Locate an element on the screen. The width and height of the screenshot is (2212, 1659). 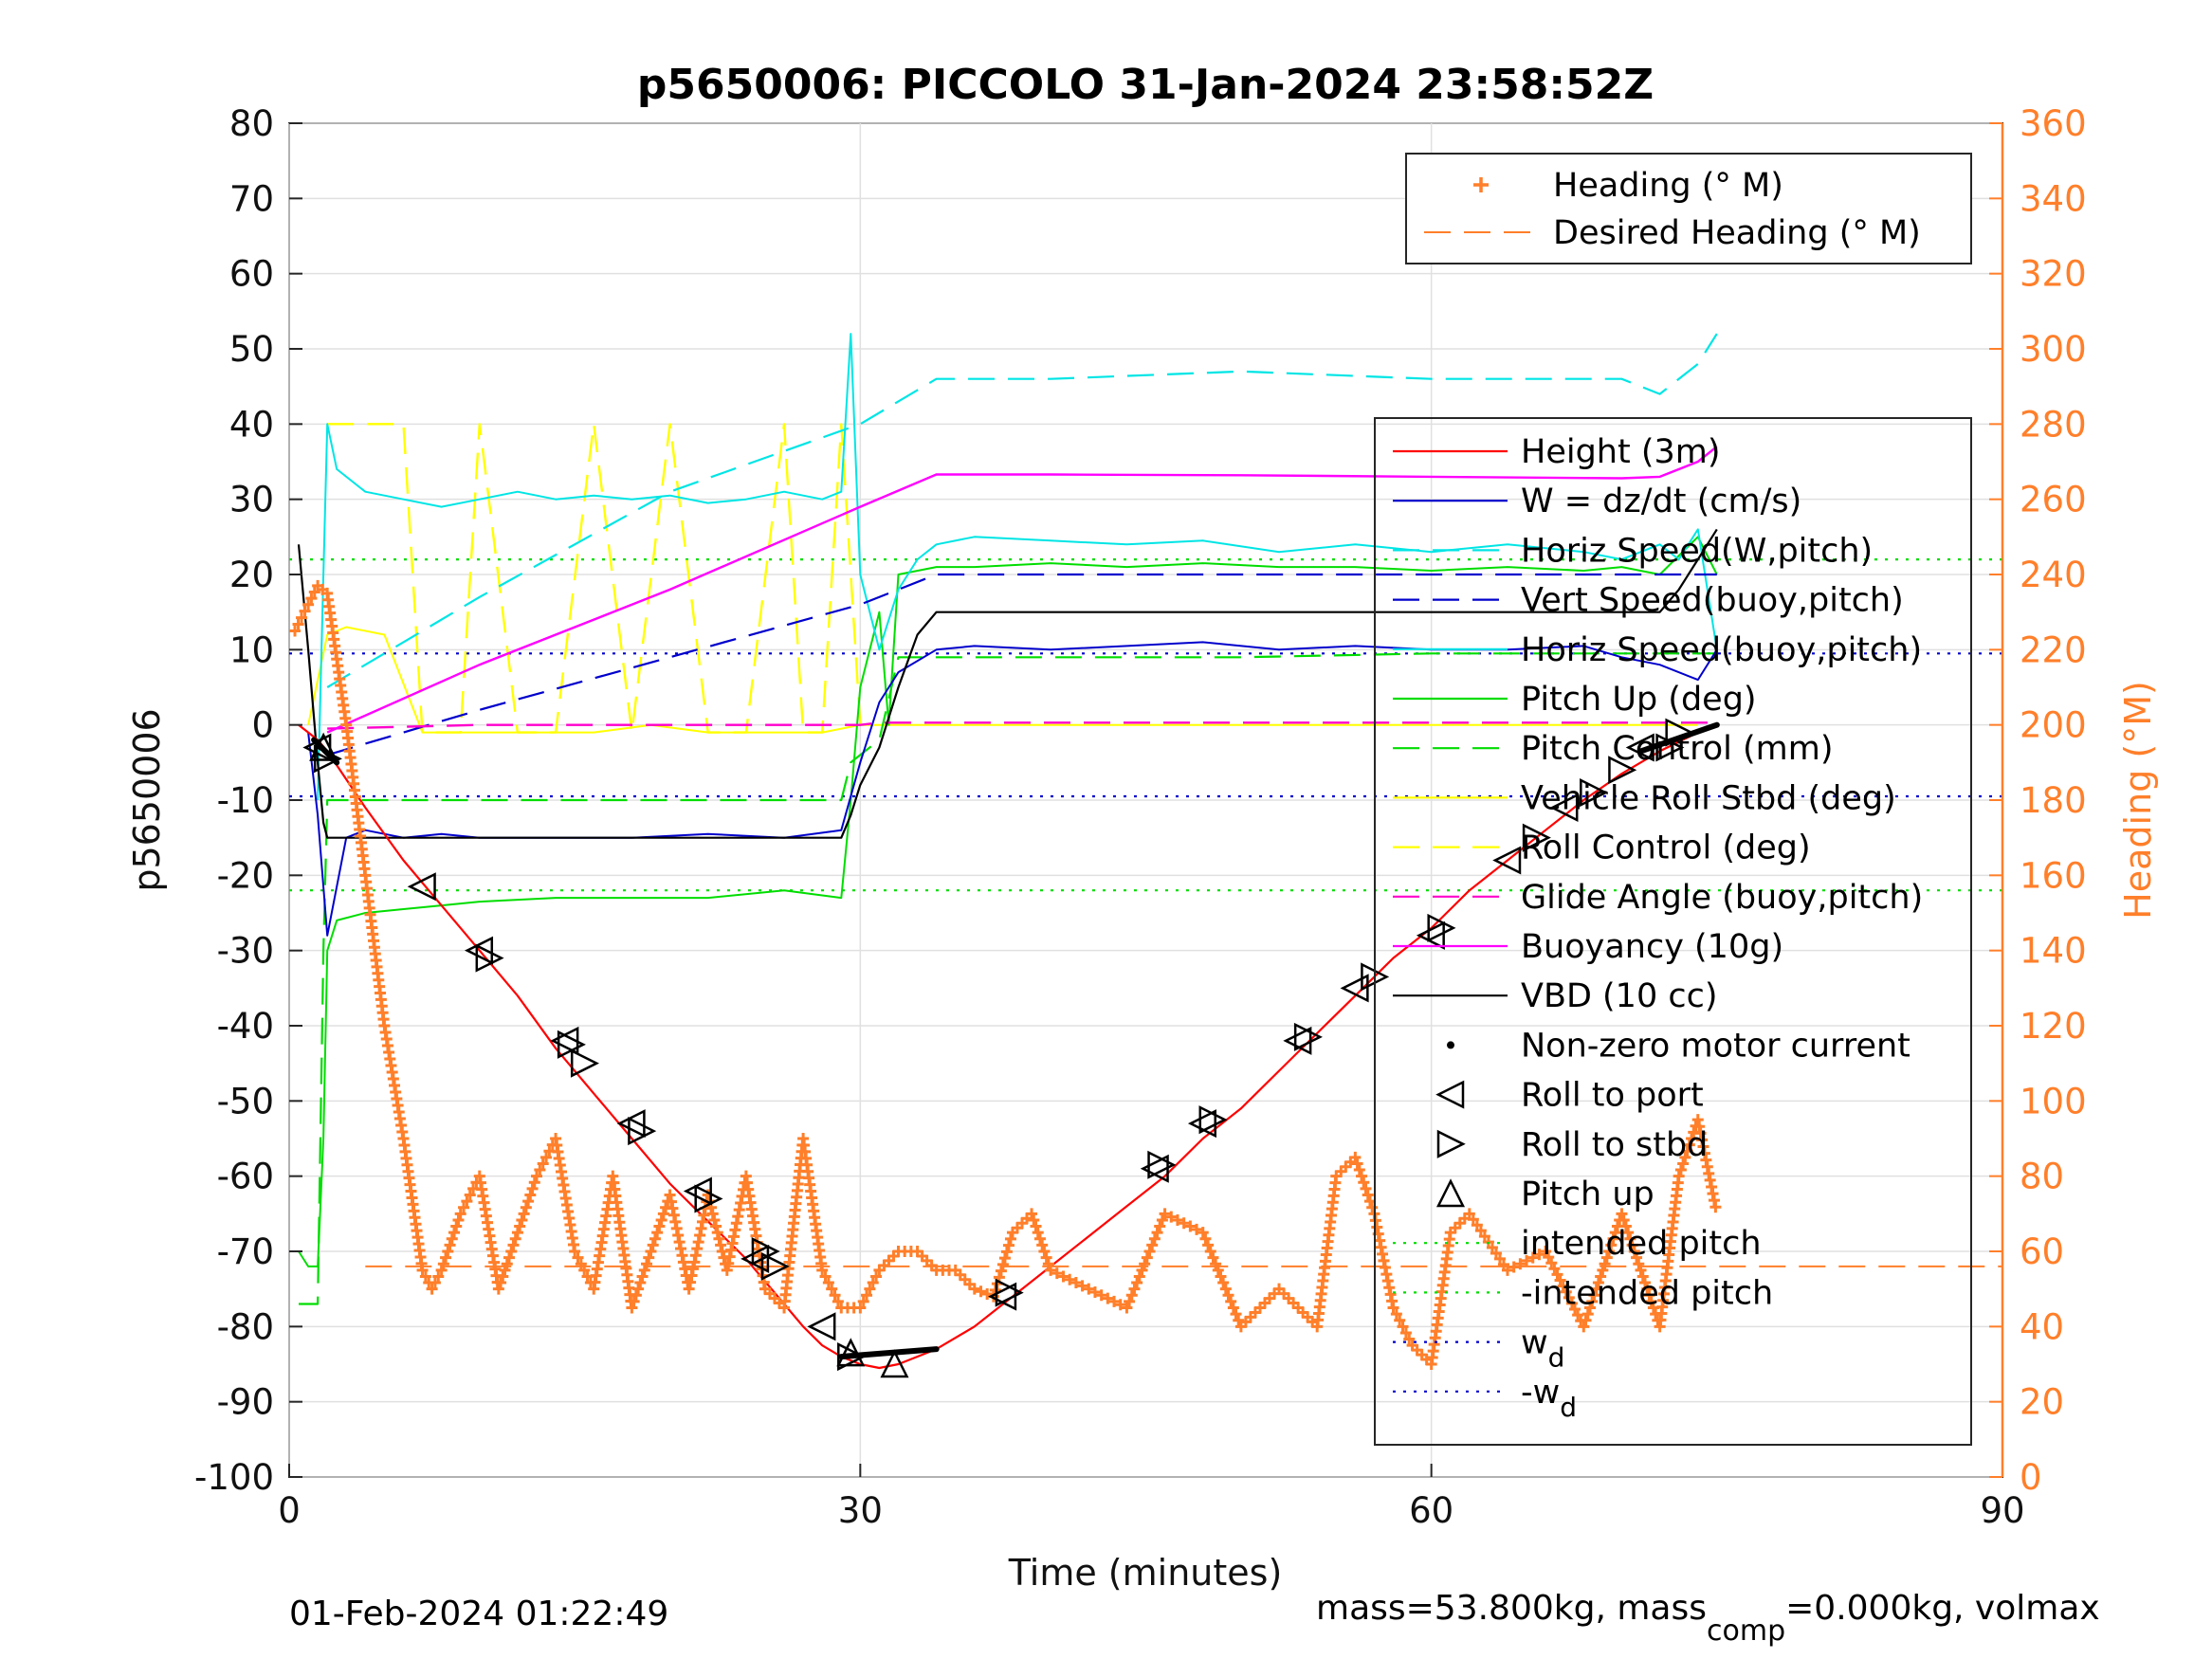
legend-label-text: VBD (10 cc) is located at coordinates (1619, 996).